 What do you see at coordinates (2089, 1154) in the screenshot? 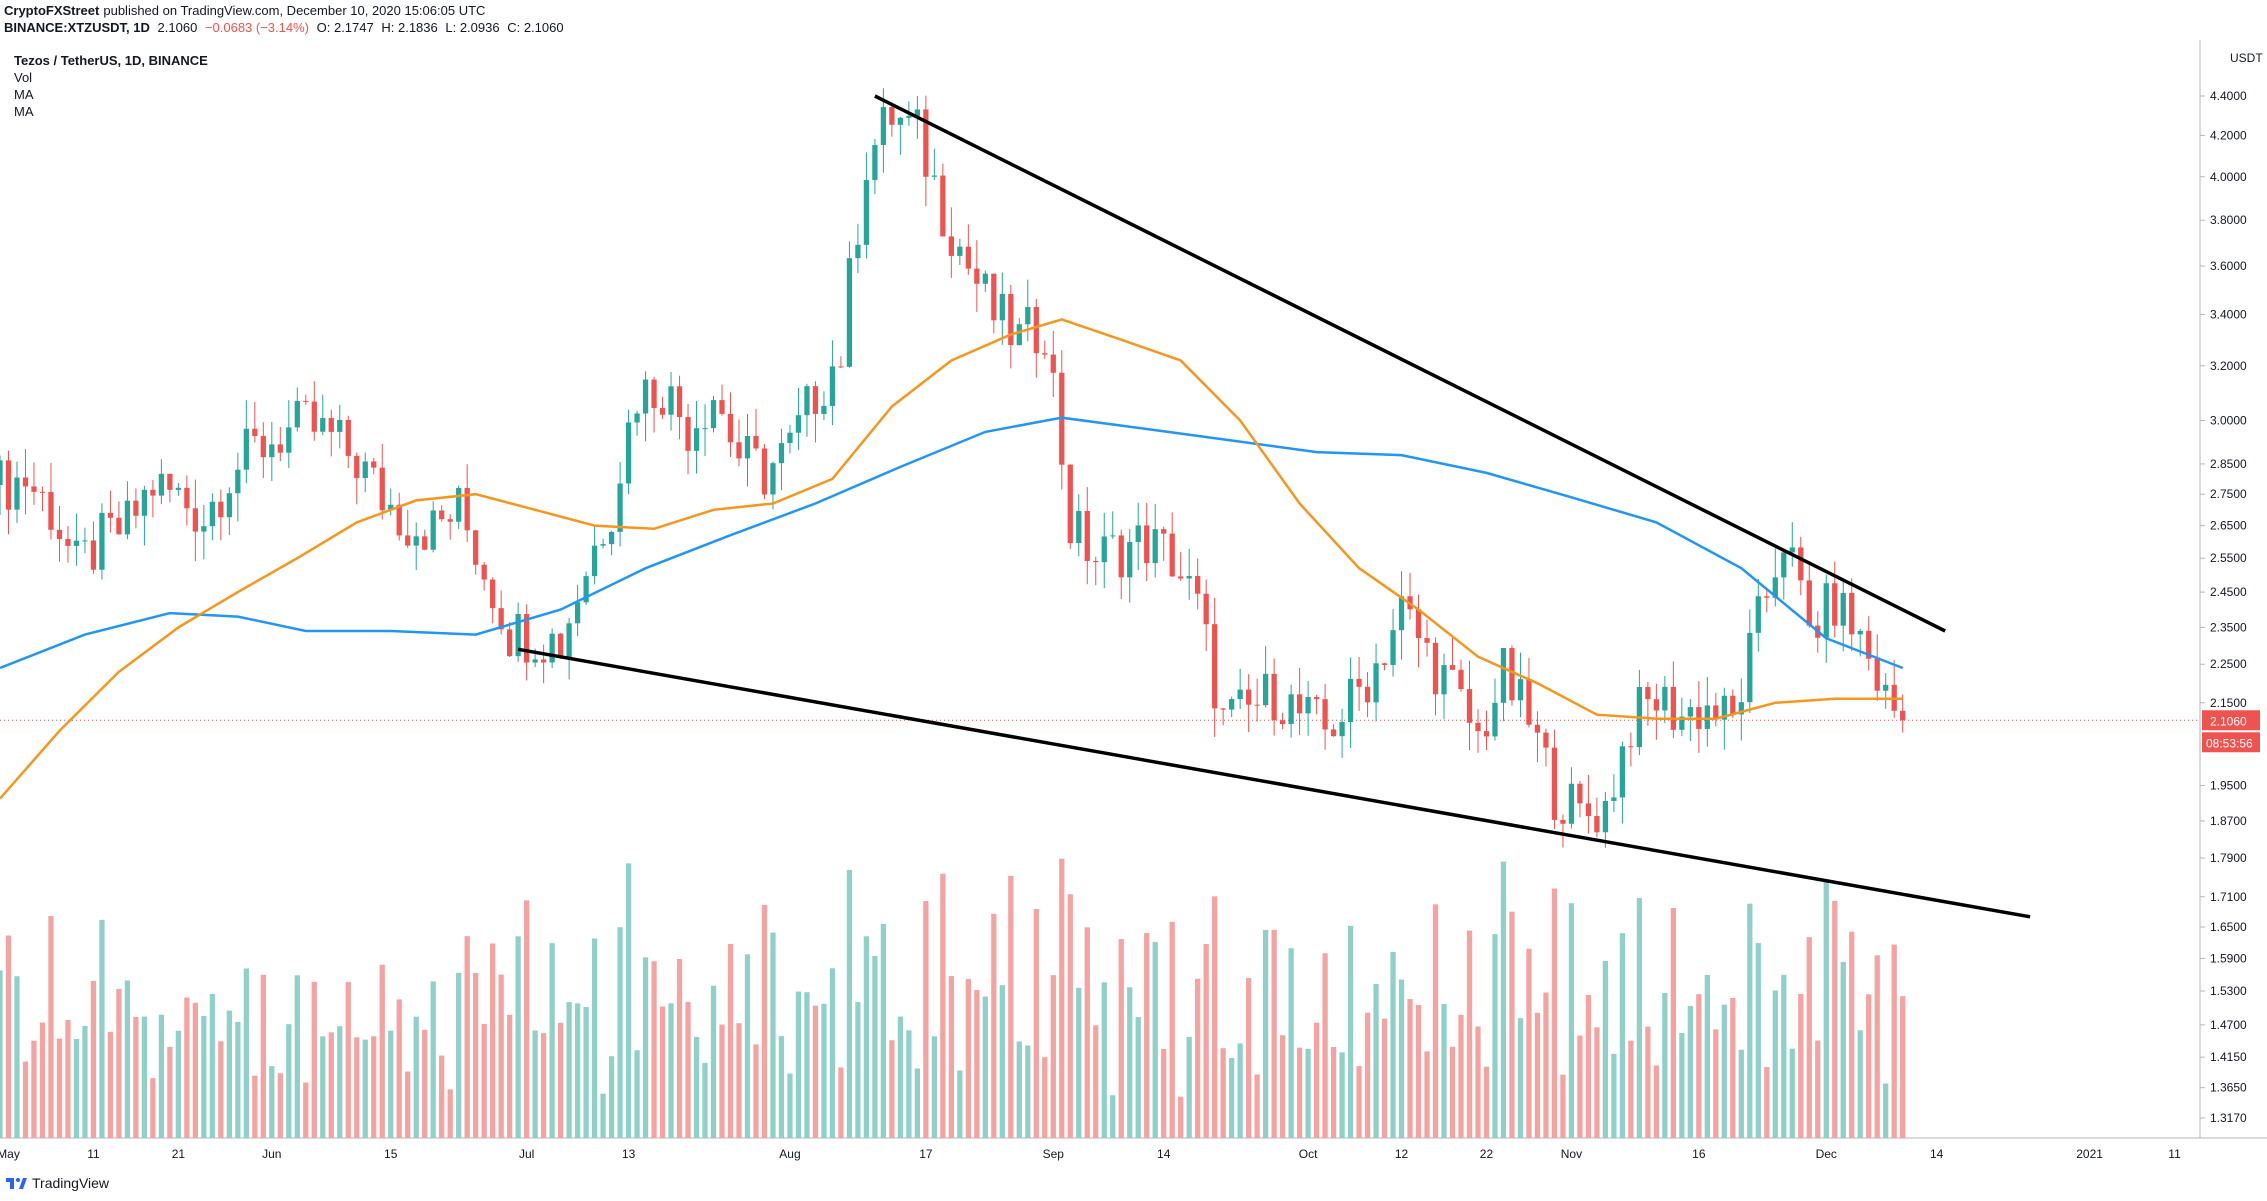
I see `time-tick-label: 2021` at bounding box center [2089, 1154].